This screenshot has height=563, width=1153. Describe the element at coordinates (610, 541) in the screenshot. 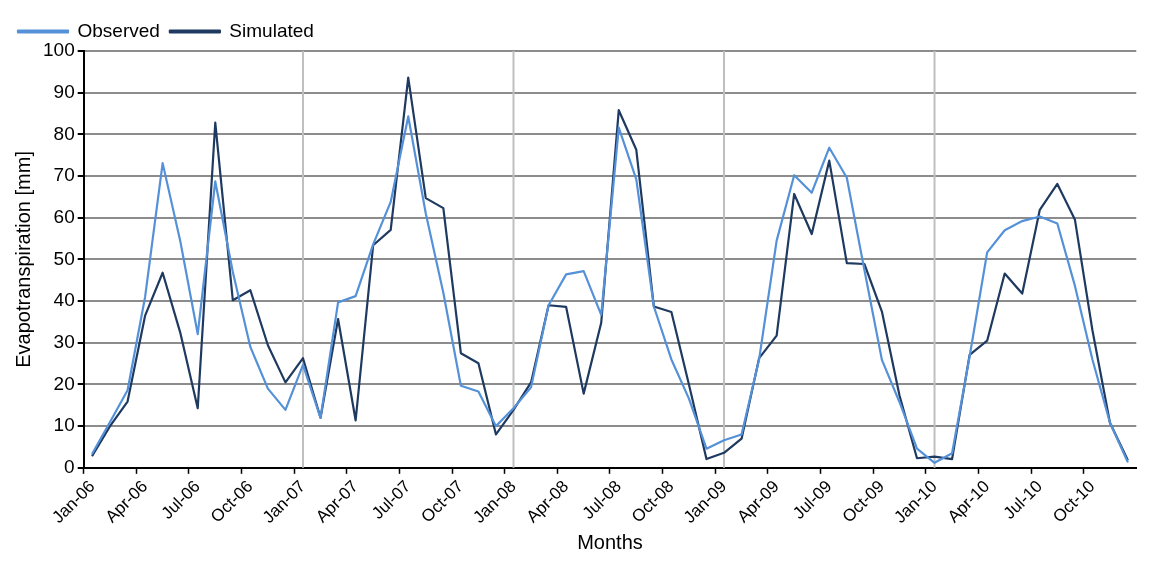

I see `x-axis-title: Months` at that location.